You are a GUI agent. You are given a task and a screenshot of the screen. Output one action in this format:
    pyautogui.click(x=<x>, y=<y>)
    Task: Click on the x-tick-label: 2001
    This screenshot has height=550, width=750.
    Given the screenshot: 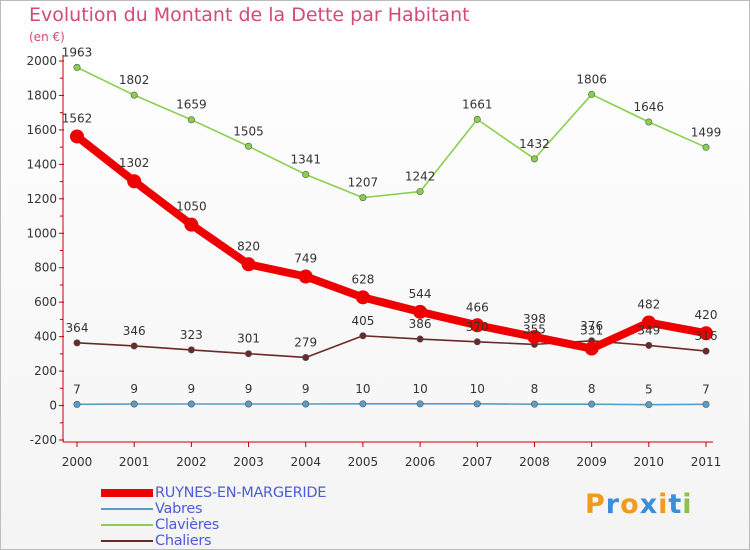 What is the action you would take?
    pyautogui.click(x=134, y=462)
    